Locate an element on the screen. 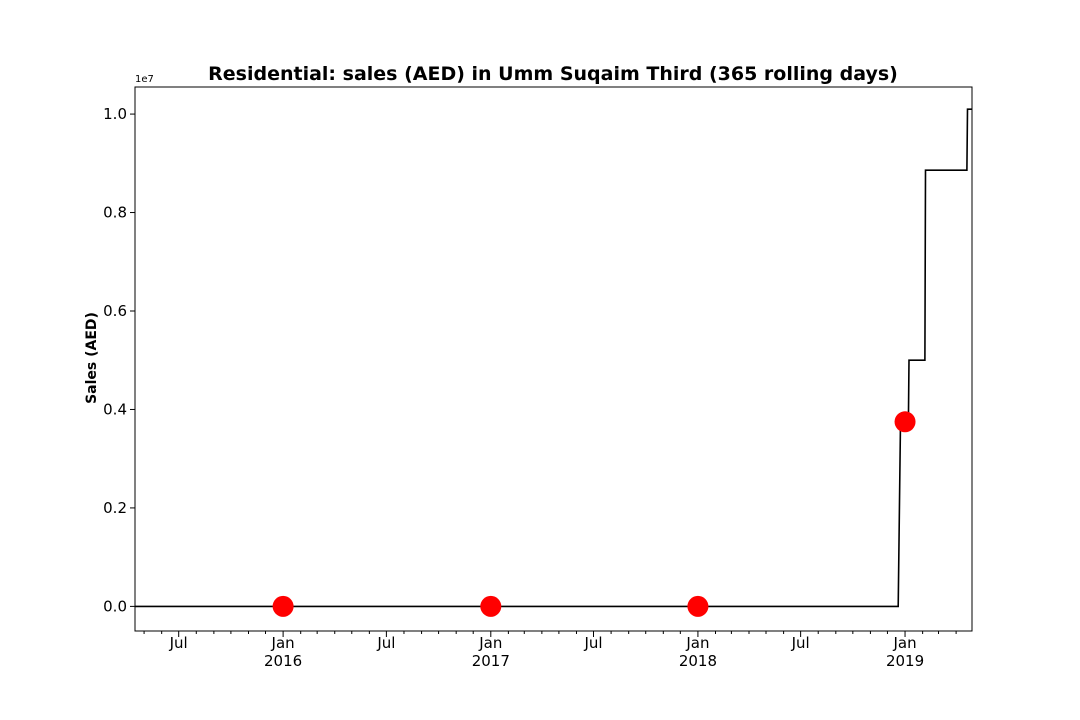 Image resolution: width=1080 pixels, height=720 pixels. y-axis-label: Sales (AED) is located at coordinates (92, 358).